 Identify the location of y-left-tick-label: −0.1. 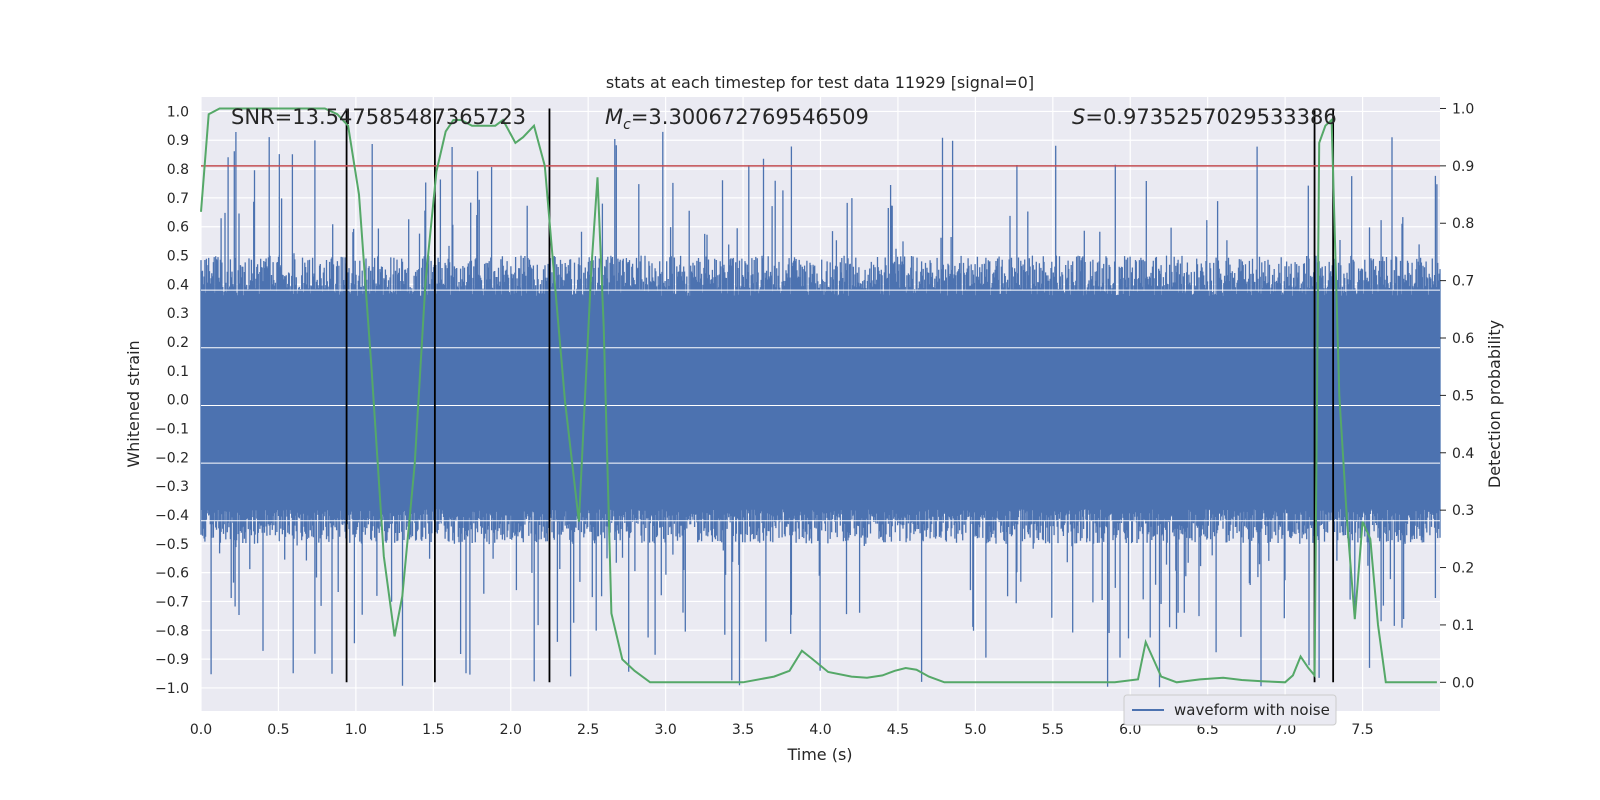
(172, 430).